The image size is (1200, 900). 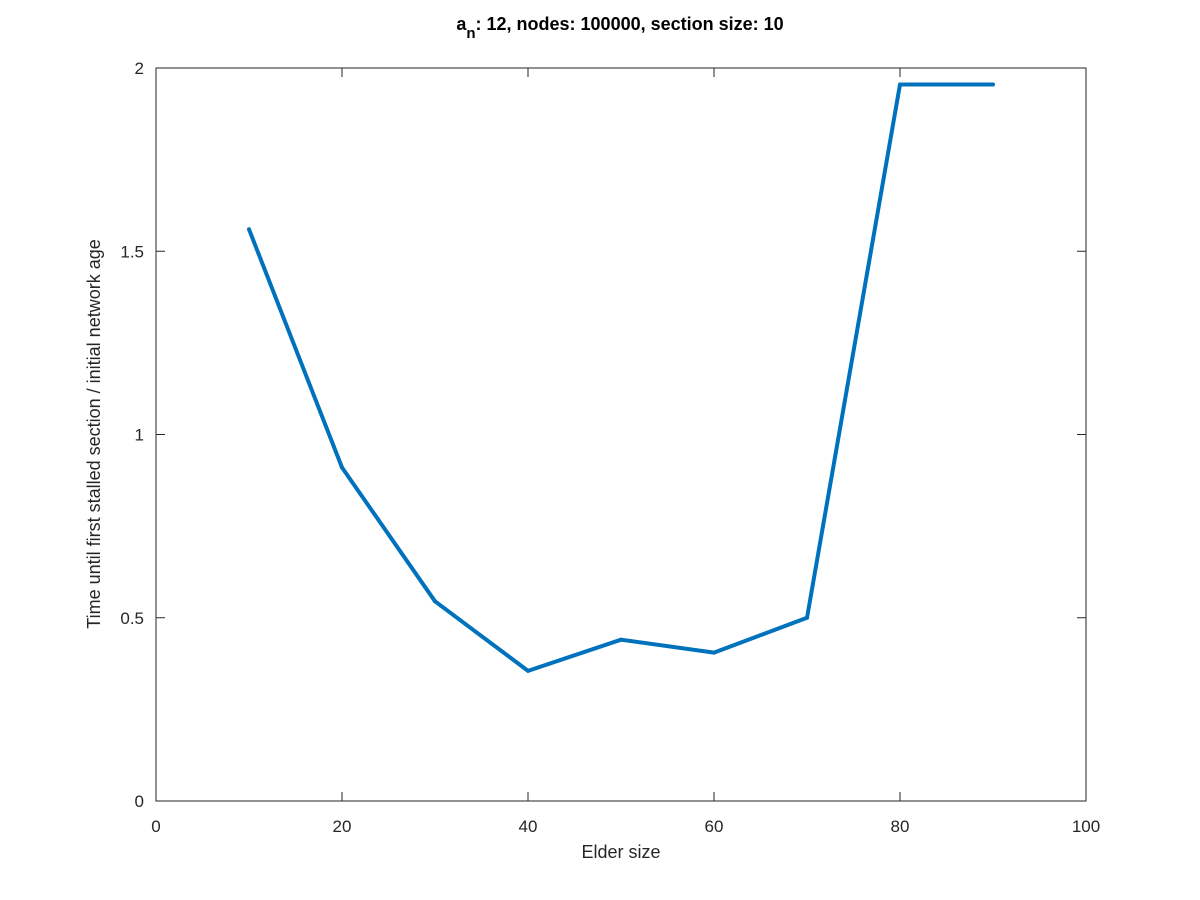 I want to click on x-tick-label: 0, so click(x=155, y=826).